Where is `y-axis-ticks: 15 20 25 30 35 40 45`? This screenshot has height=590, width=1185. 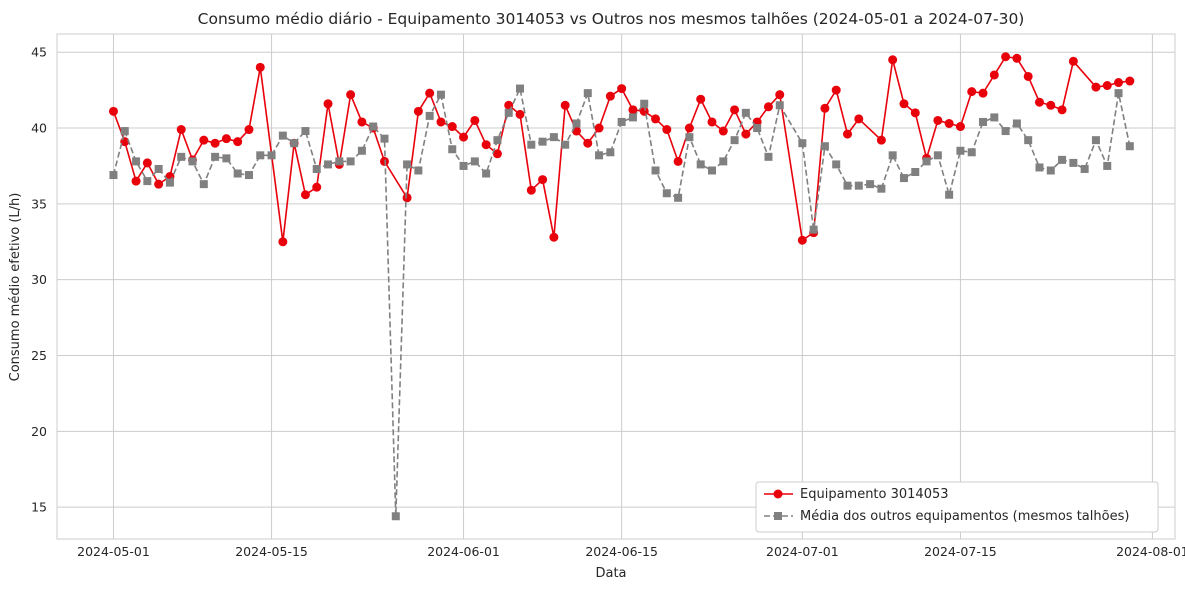 y-axis-ticks: 15 20 25 30 35 40 45 is located at coordinates (39, 280).